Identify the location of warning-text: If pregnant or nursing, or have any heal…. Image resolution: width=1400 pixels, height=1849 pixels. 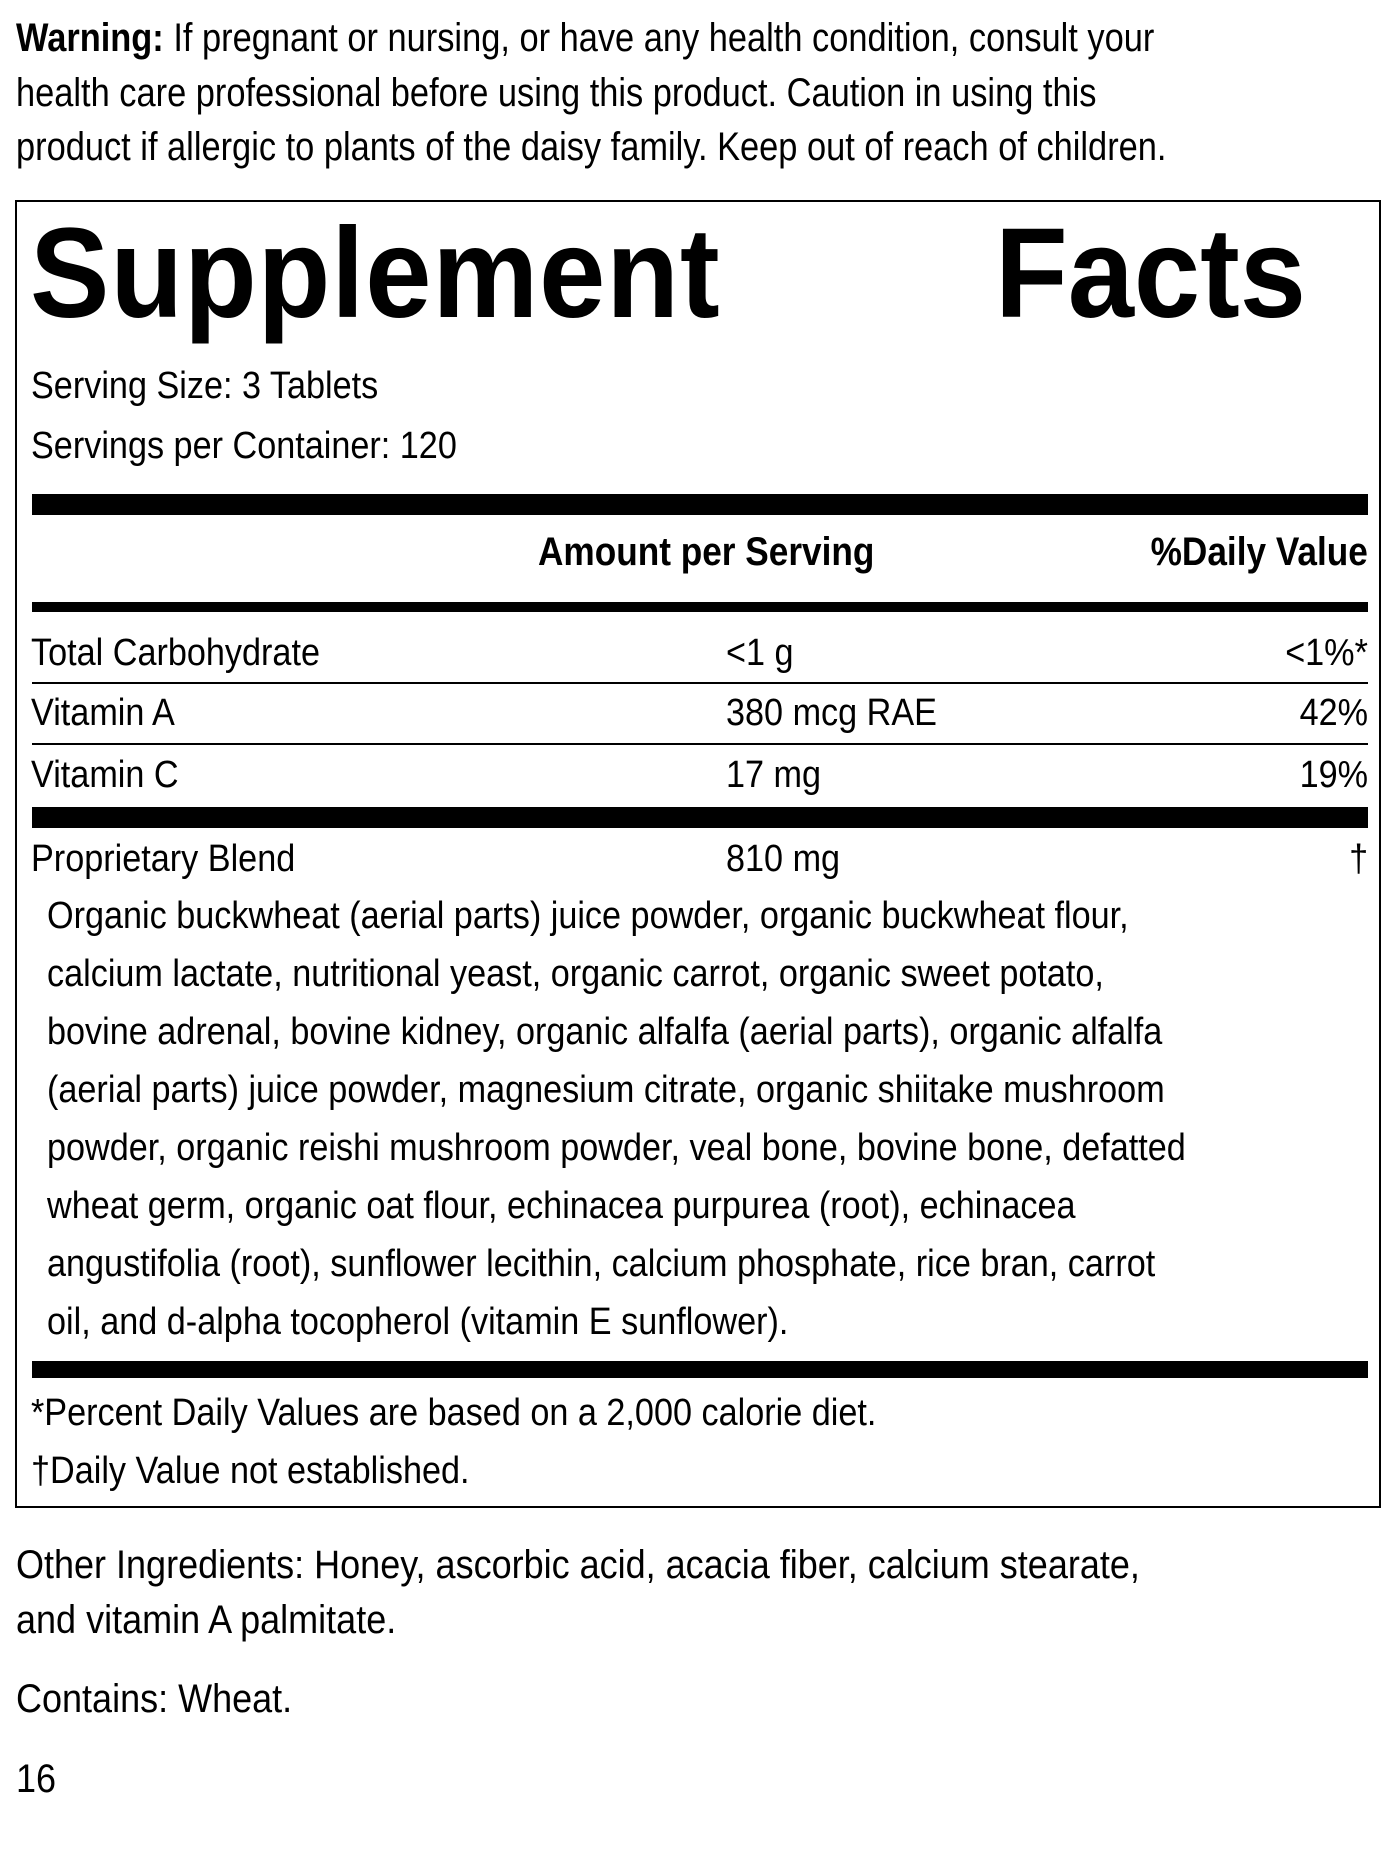
(659, 38).